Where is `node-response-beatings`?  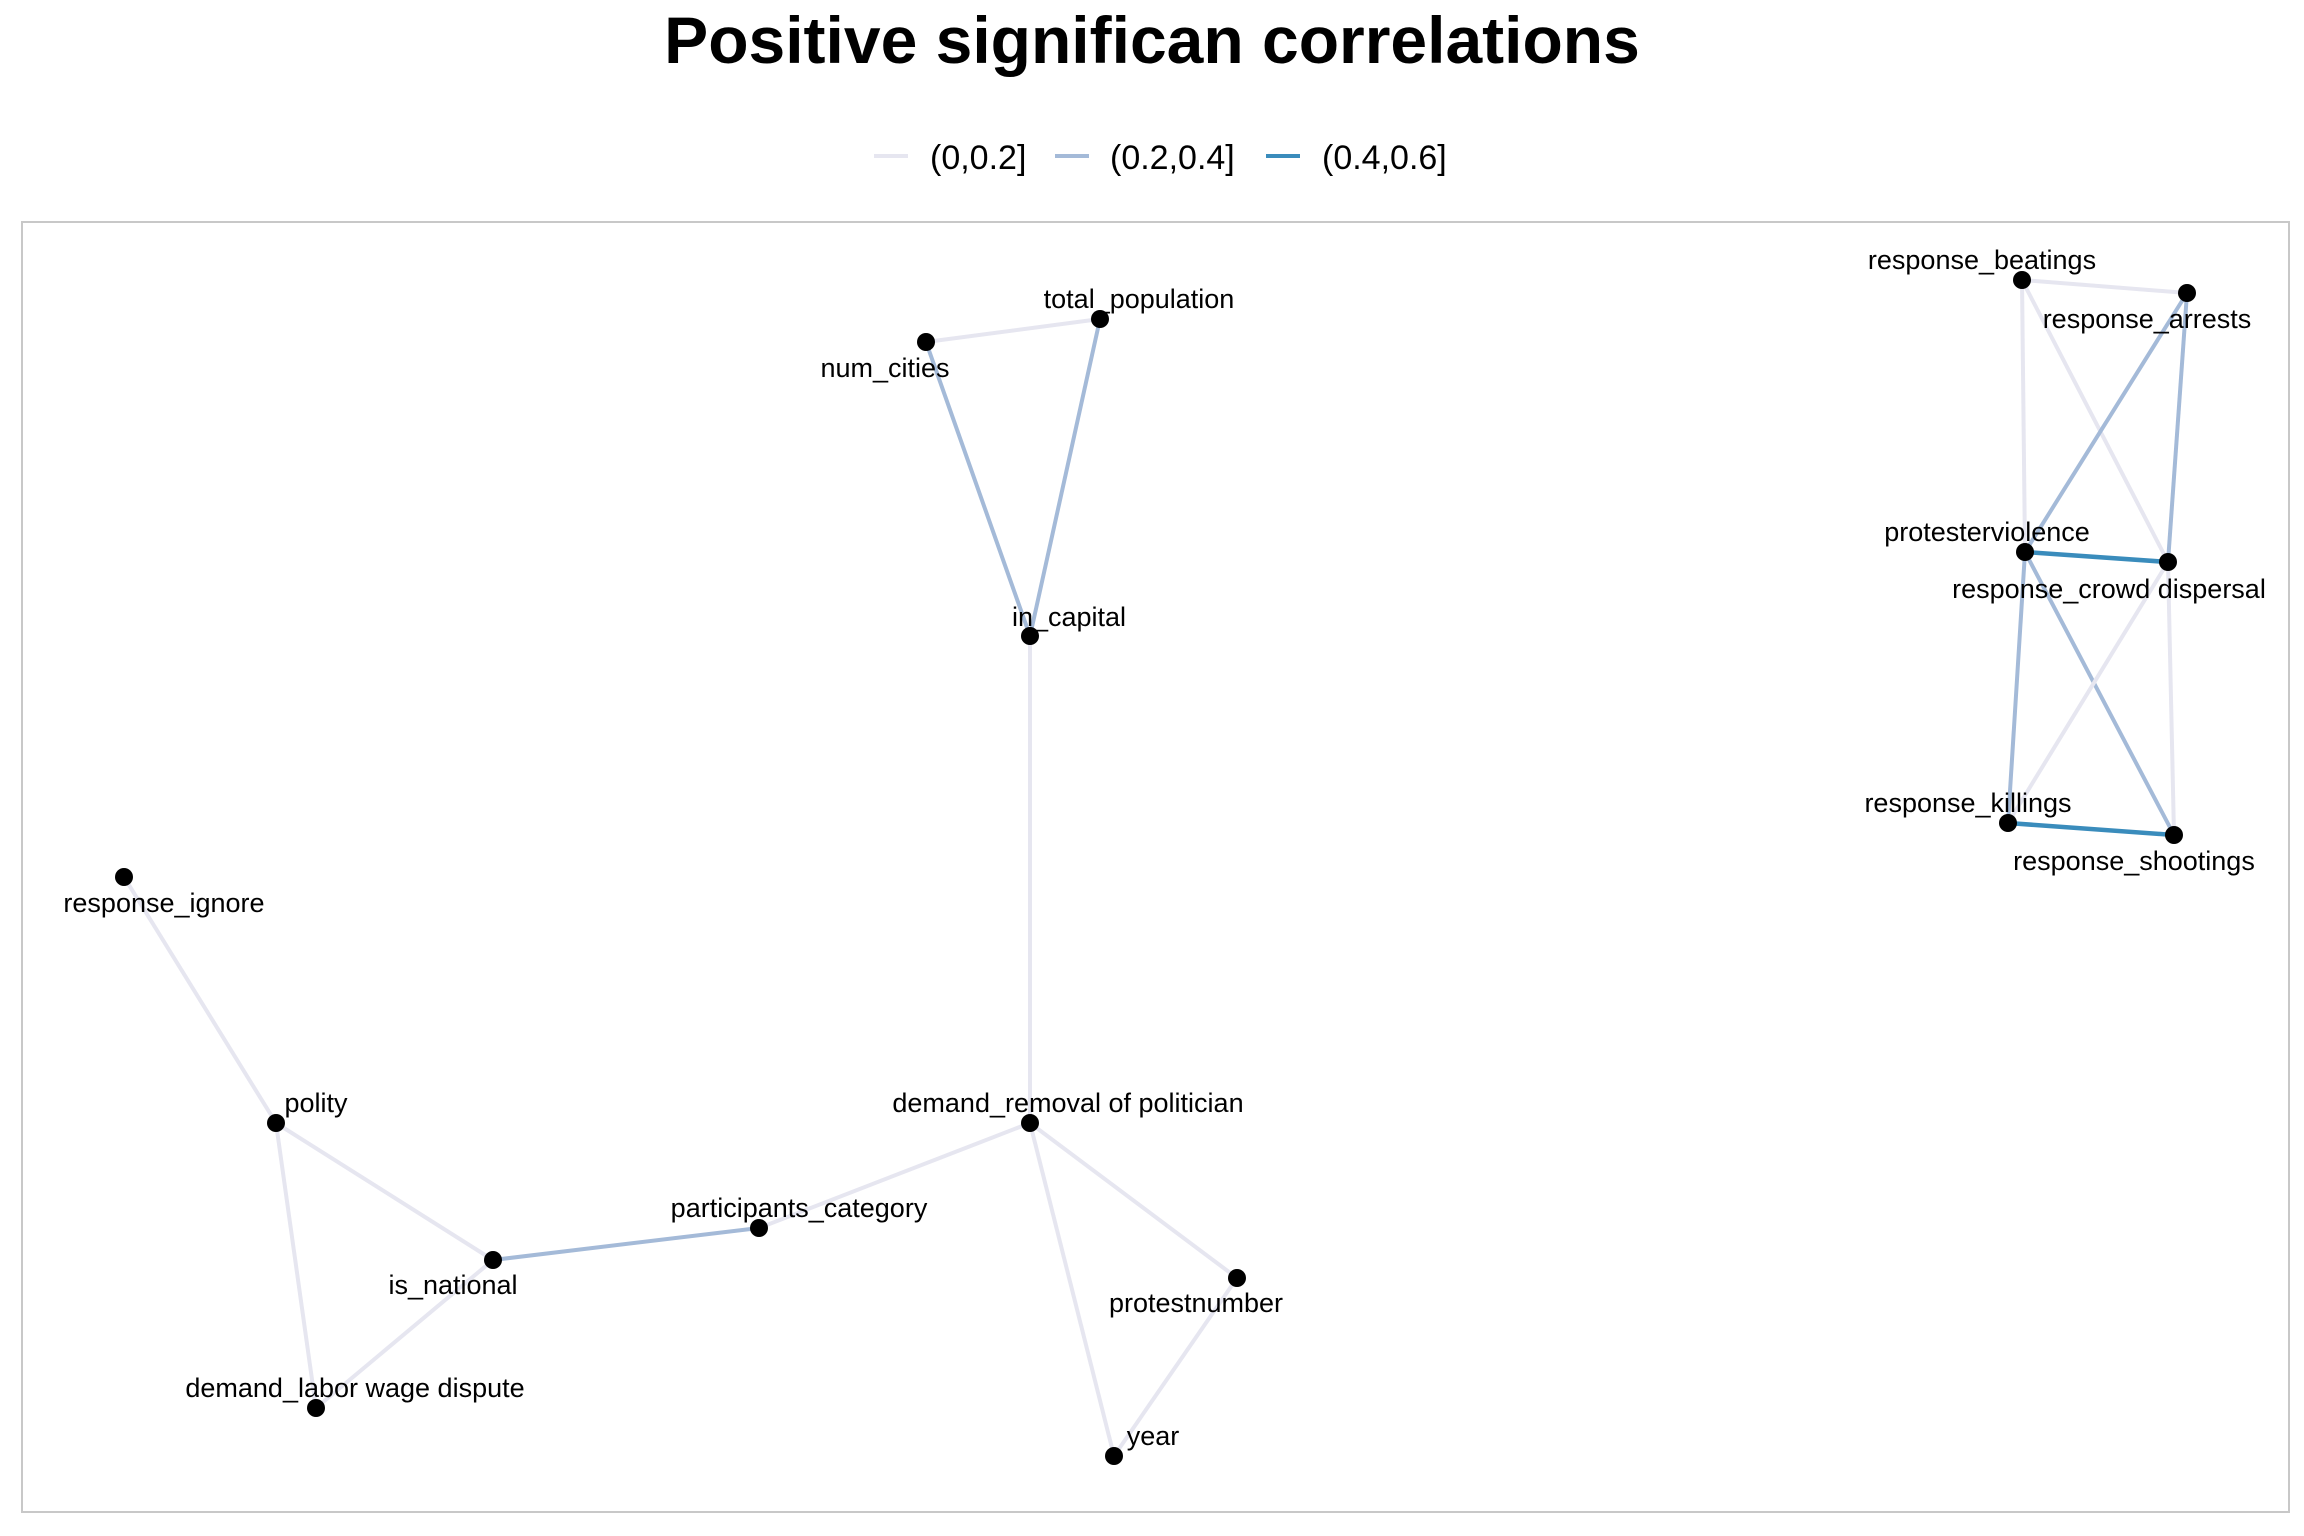
node-response-beatings is located at coordinates (2022, 280).